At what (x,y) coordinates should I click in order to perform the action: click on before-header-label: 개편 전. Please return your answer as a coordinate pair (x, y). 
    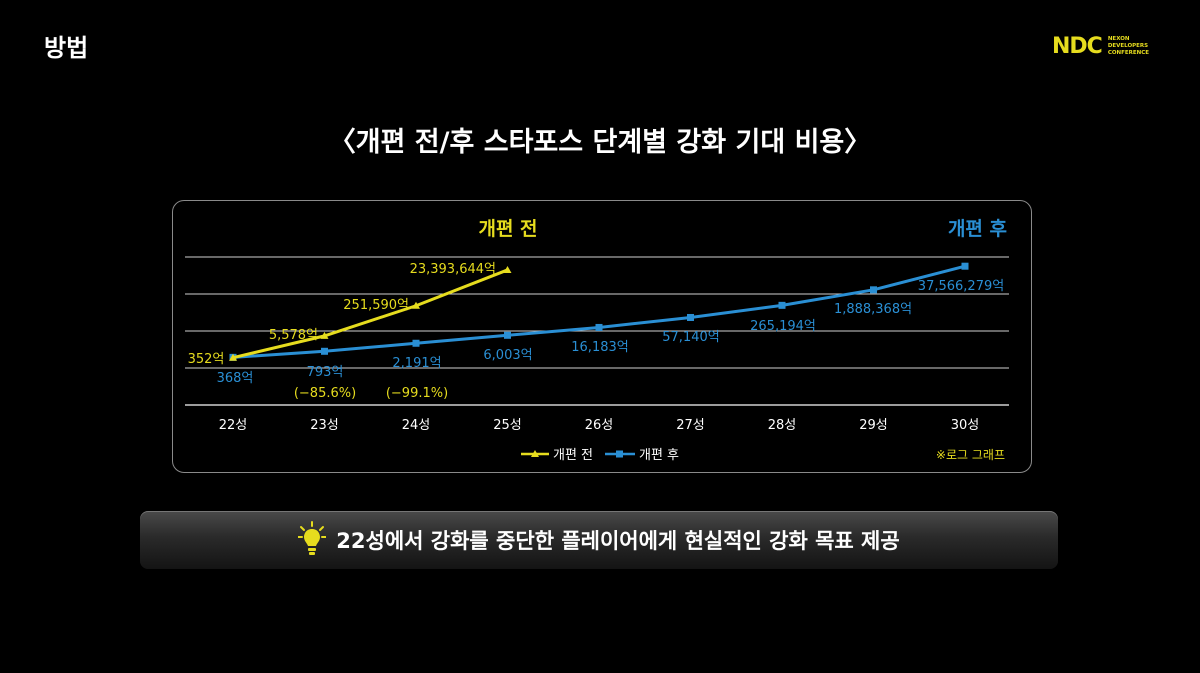
    Looking at the image, I should click on (507, 229).